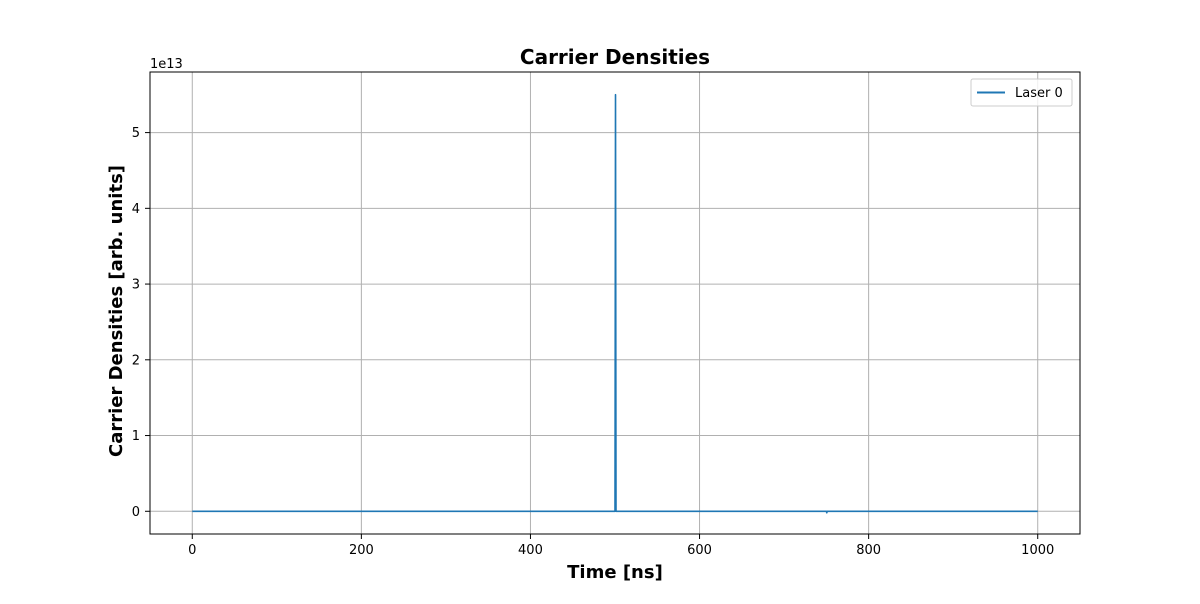 The height and width of the screenshot is (604, 1200). Describe the element at coordinates (136, 512) in the screenshot. I see `y-tick-label: 0` at that location.